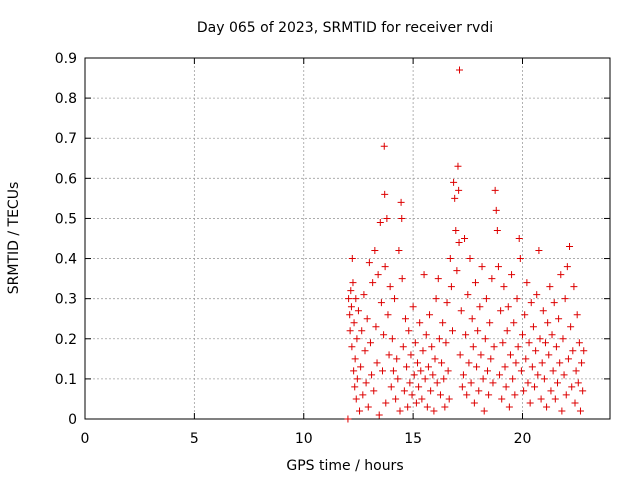 The width and height of the screenshot is (640, 480). What do you see at coordinates (14, 238) in the screenshot?
I see `y-axis-label: SRMTID / TECUs` at bounding box center [14, 238].